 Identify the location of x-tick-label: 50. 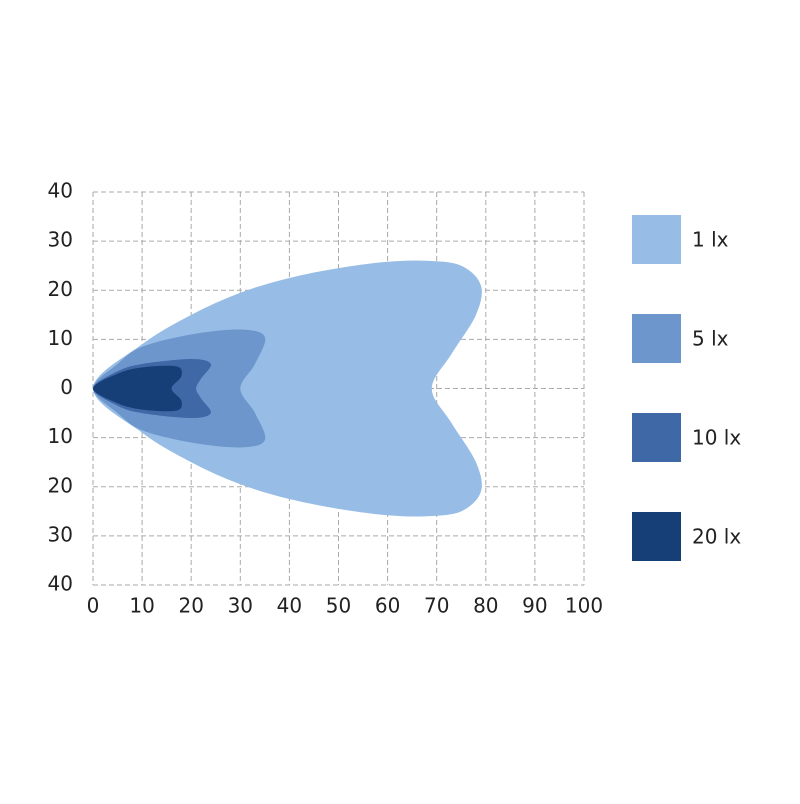
(338, 606).